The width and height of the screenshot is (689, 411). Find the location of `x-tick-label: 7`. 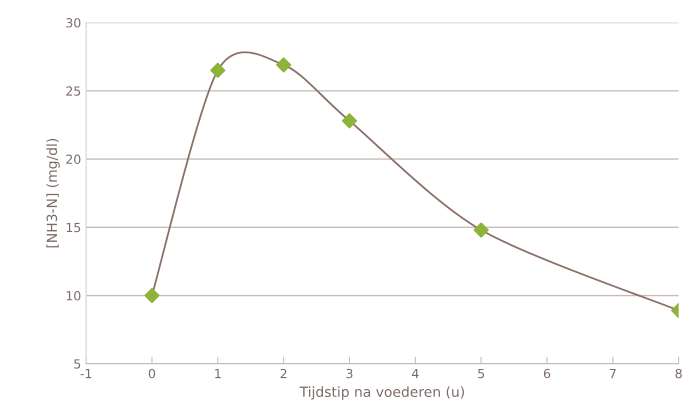

x-tick-label: 7 is located at coordinates (613, 373).